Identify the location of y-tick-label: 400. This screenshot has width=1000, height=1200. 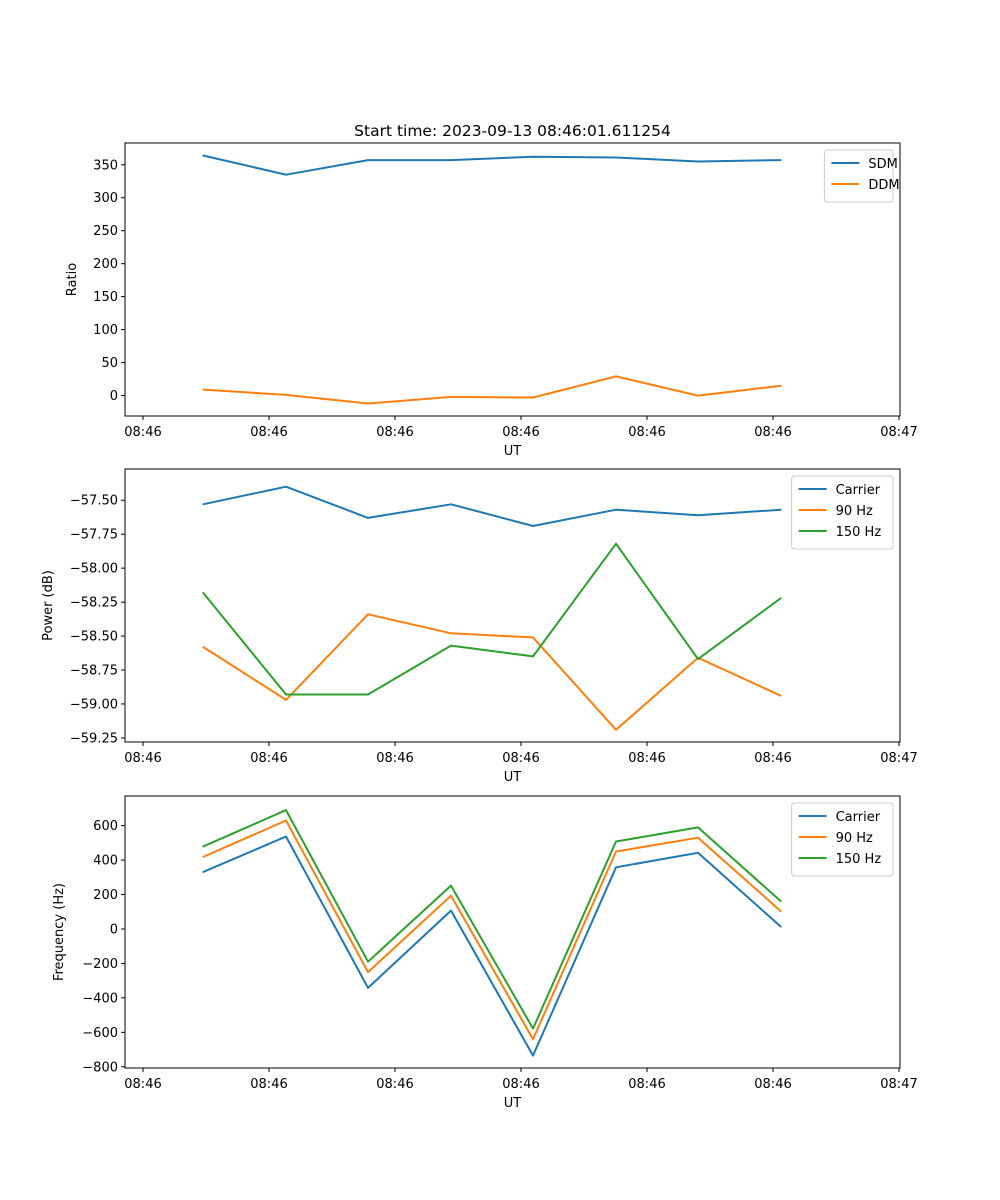
(105, 861).